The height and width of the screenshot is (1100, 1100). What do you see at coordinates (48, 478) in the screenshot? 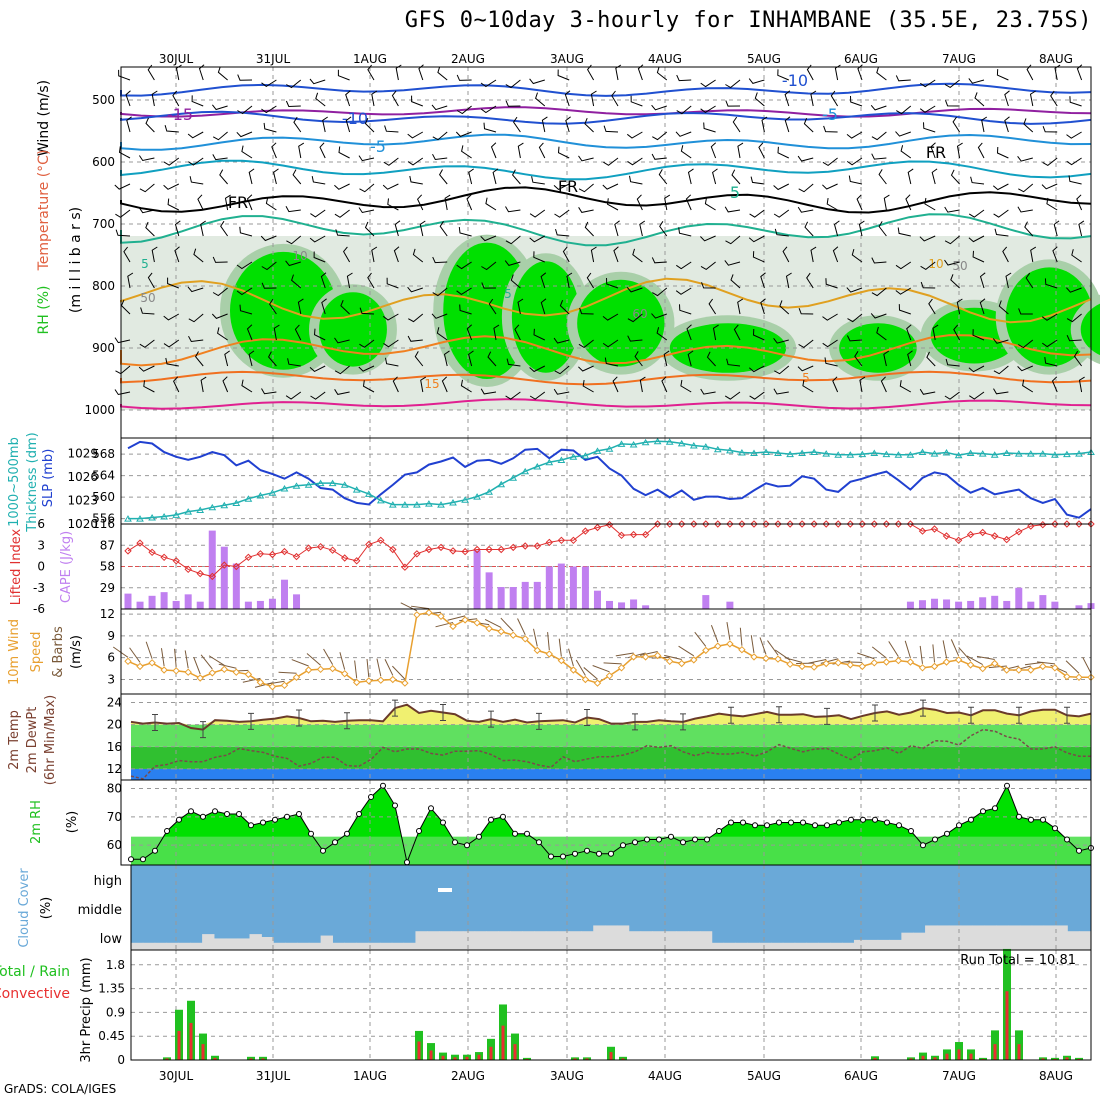
I see `ylabel-slp: SLP (mb)` at bounding box center [48, 478].